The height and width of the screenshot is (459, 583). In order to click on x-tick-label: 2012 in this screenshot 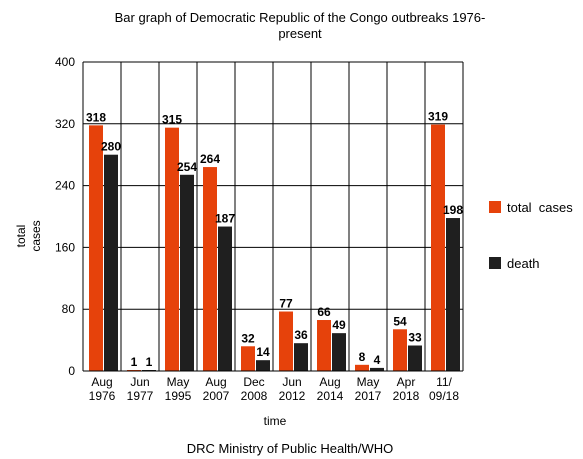, I will do `click(292, 396)`.